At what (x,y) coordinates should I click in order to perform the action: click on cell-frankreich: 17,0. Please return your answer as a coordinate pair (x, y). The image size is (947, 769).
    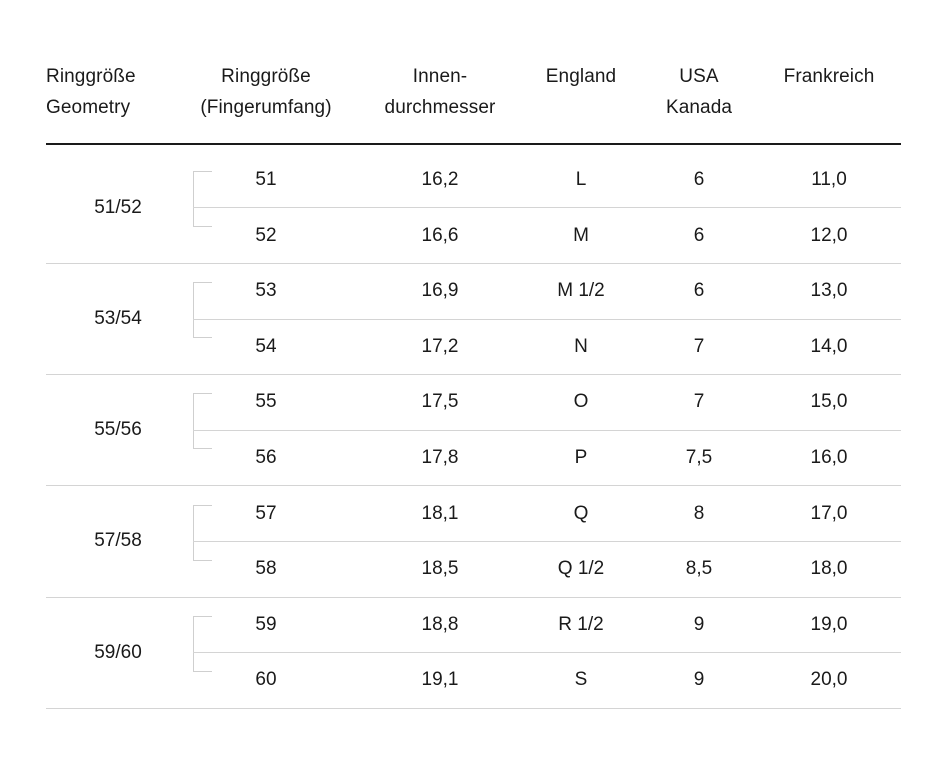
    Looking at the image, I should click on (829, 513).